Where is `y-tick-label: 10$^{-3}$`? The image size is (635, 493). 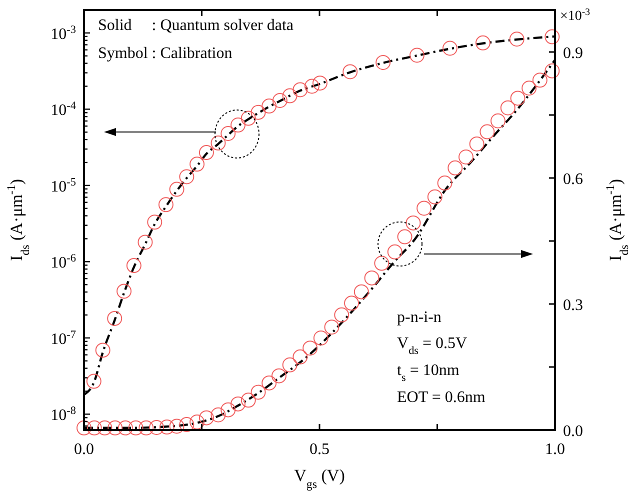
y-tick-label: 10$^{-3}$ is located at coordinates (63, 33).